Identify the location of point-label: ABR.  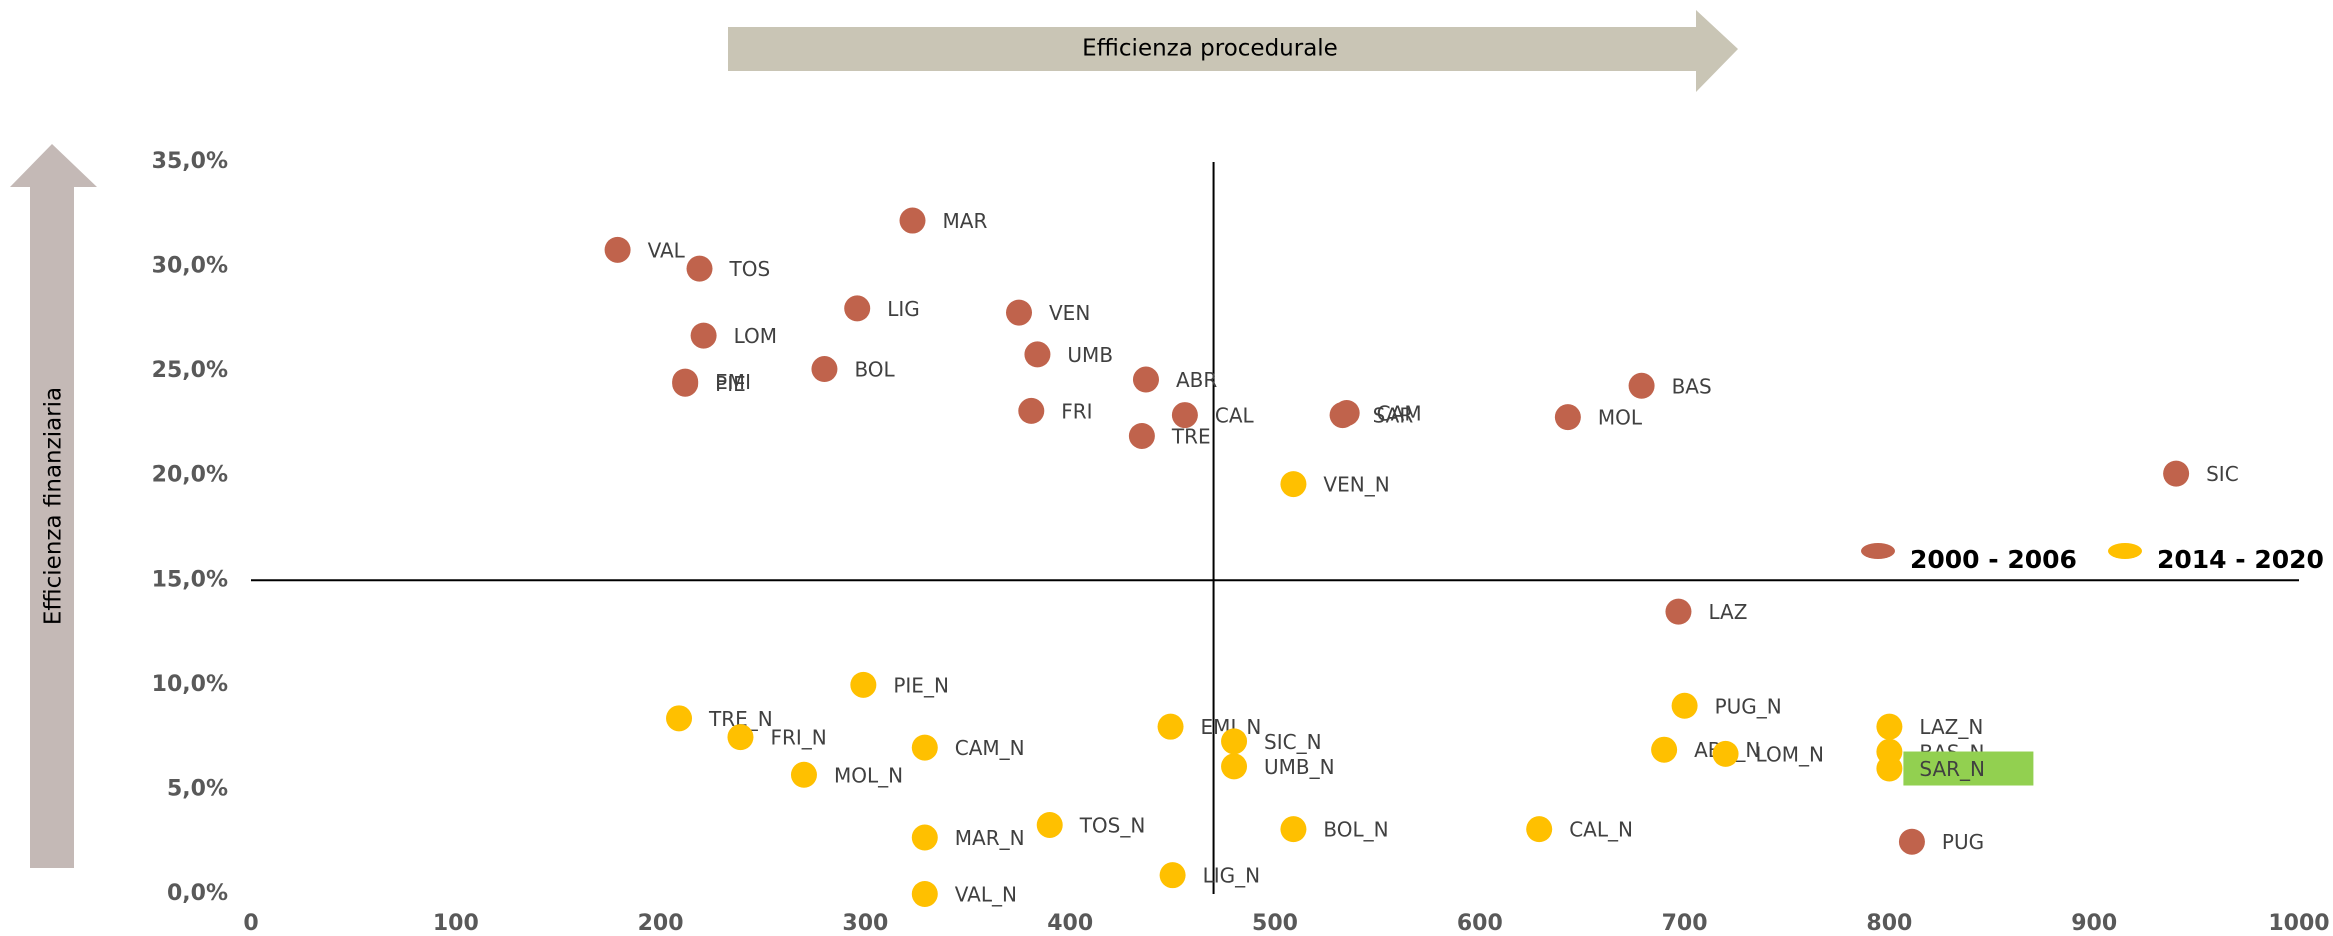
(1196, 380).